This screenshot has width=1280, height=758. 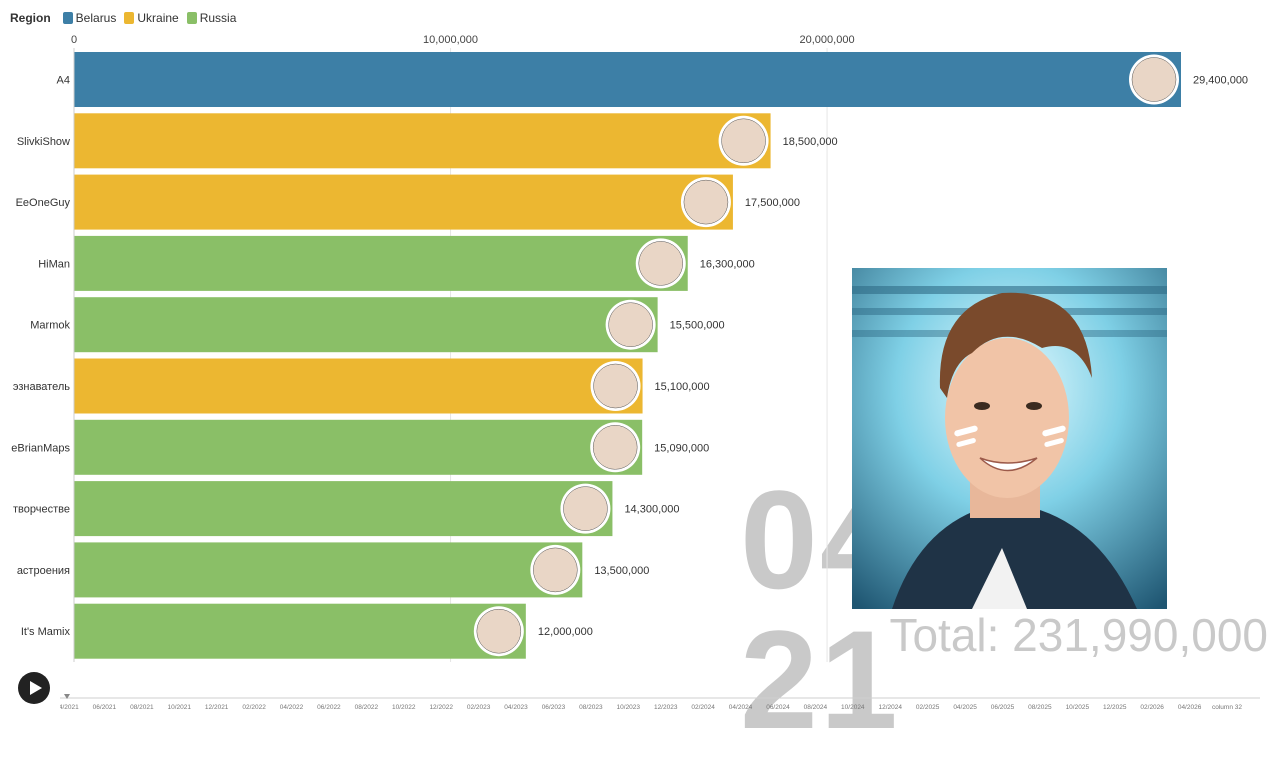 I want to click on timeline-label: column 32, so click(x=1227, y=707).